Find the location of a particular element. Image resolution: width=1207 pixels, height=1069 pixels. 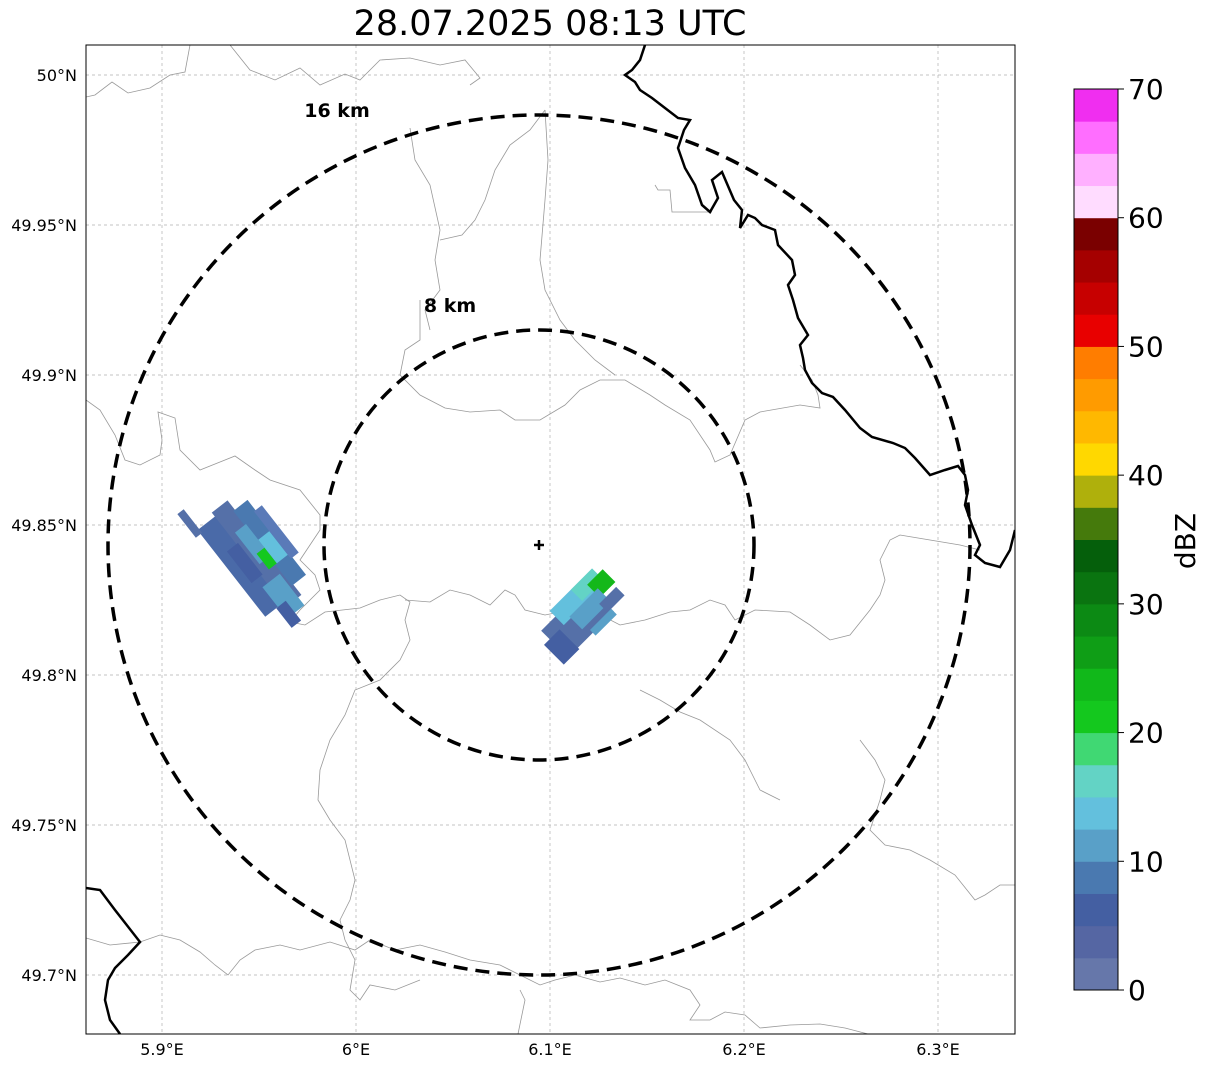

range-ring-label-8km: 8 km is located at coordinates (450, 306).